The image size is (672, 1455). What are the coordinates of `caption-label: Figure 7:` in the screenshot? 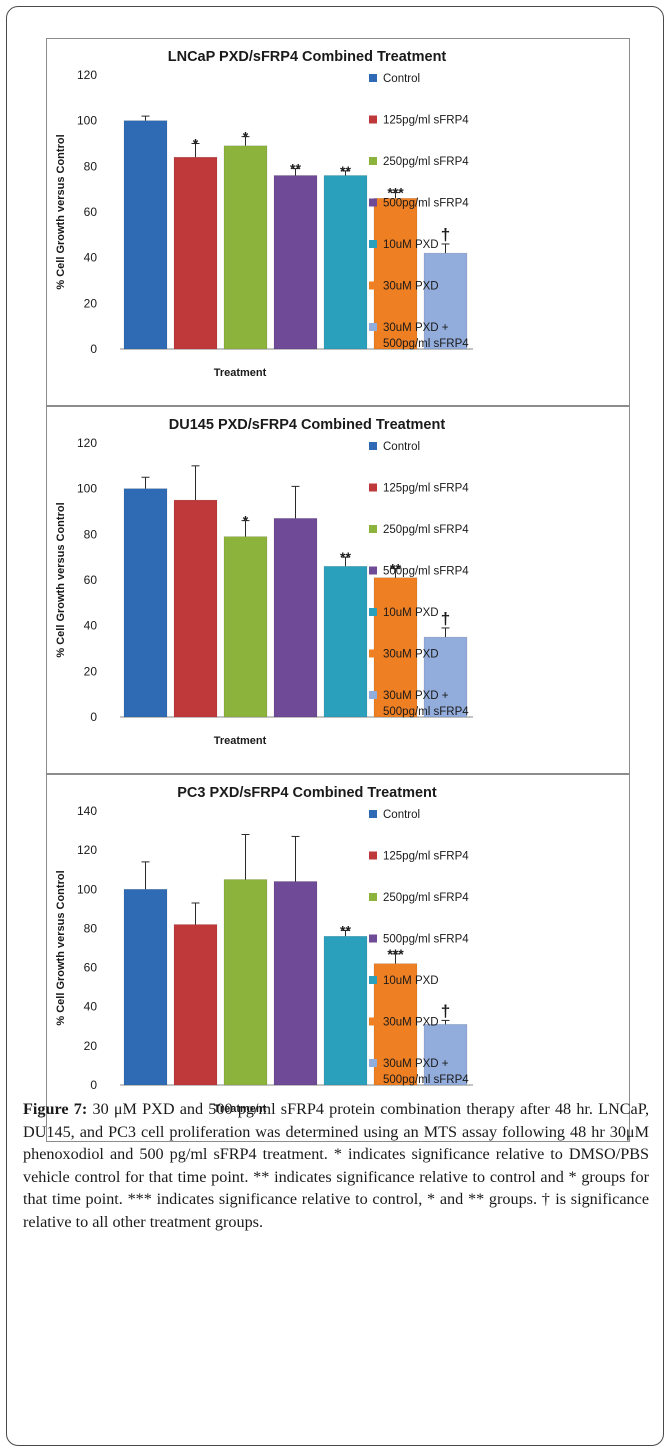 It's located at (55, 1109).